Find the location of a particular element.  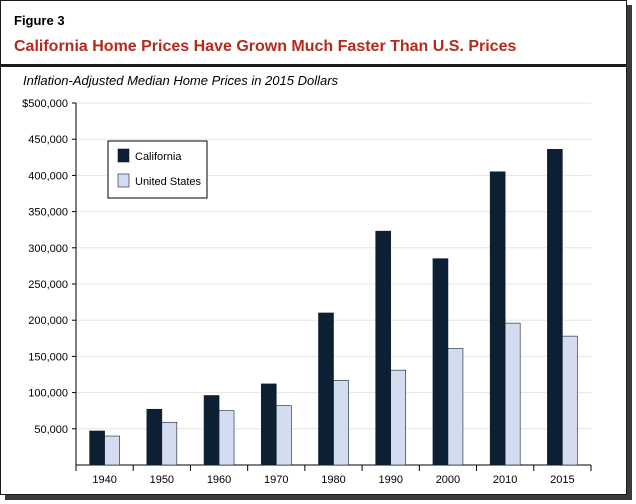

y-tick-label: 300,000 is located at coordinates (48, 249).